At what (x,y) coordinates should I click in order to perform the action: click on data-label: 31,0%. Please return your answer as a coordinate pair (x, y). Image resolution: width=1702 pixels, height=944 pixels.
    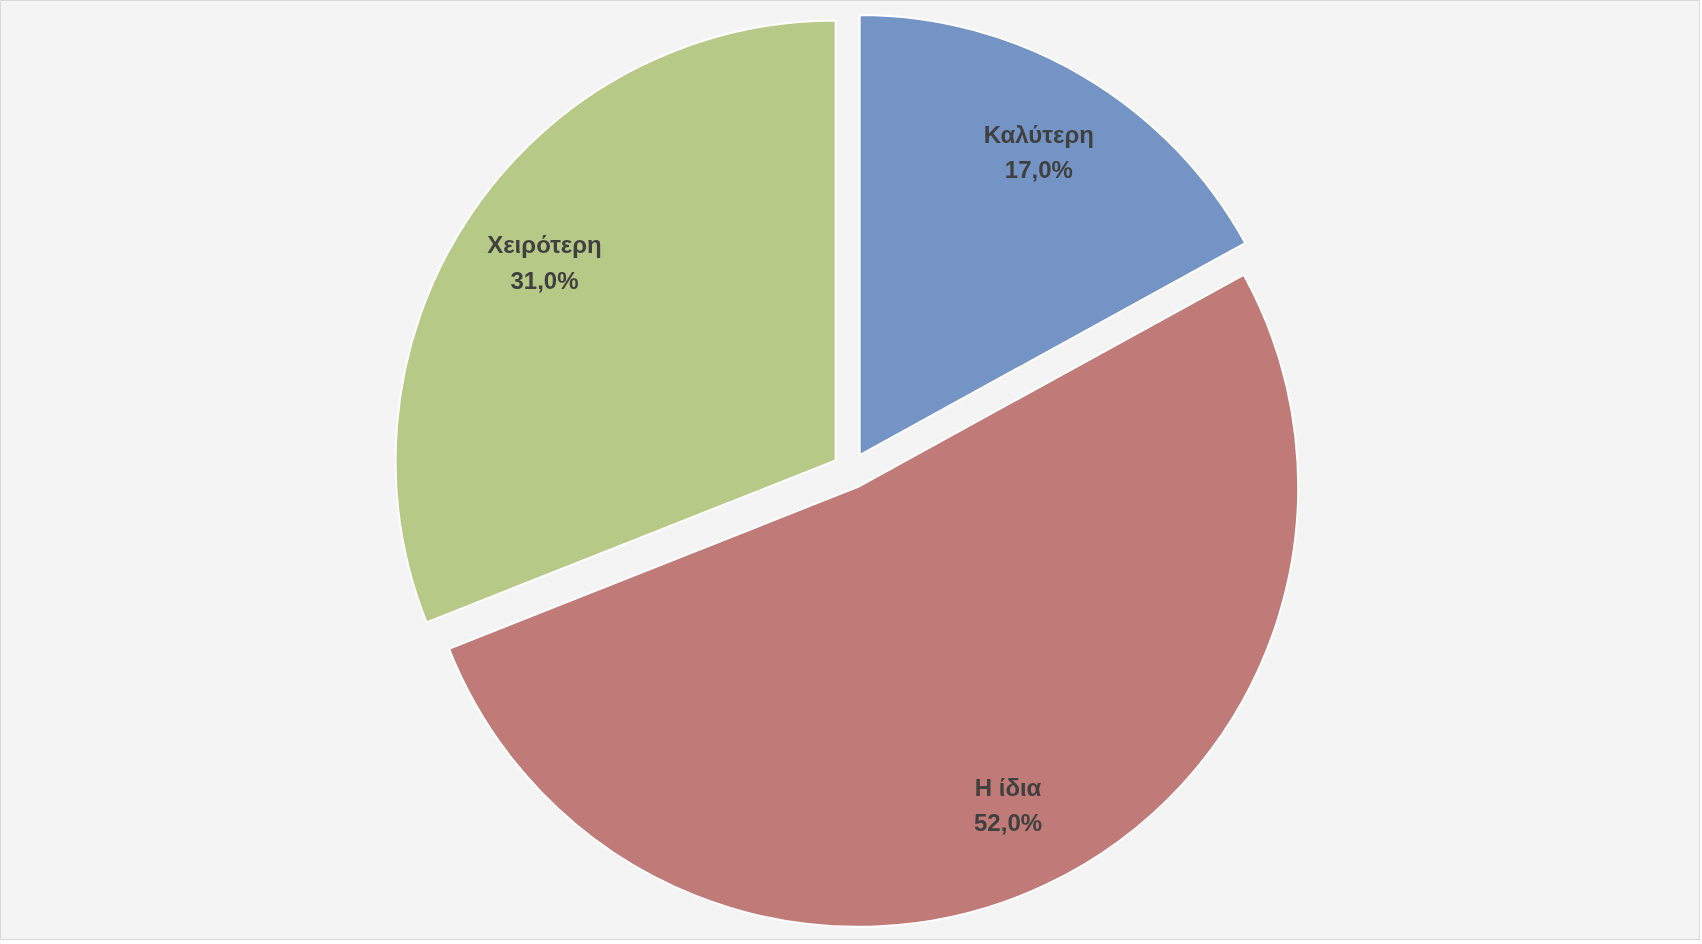
    Looking at the image, I should click on (544, 280).